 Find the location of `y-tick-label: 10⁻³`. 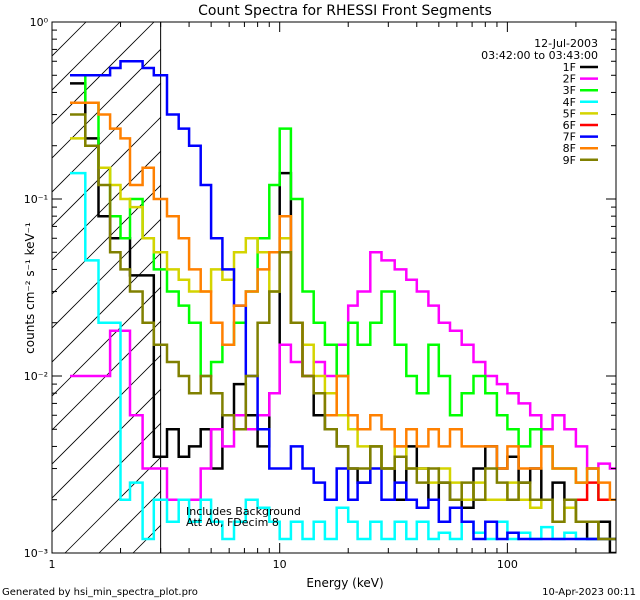

y-tick-label: 10⁻³ is located at coordinates (36, 553).